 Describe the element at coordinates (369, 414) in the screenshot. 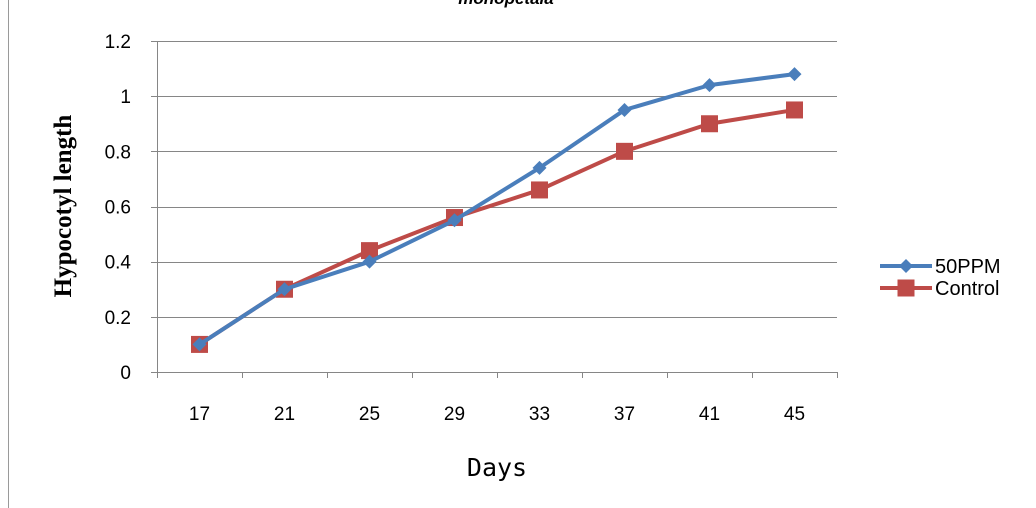

I see `x-tick-label: 25` at that location.